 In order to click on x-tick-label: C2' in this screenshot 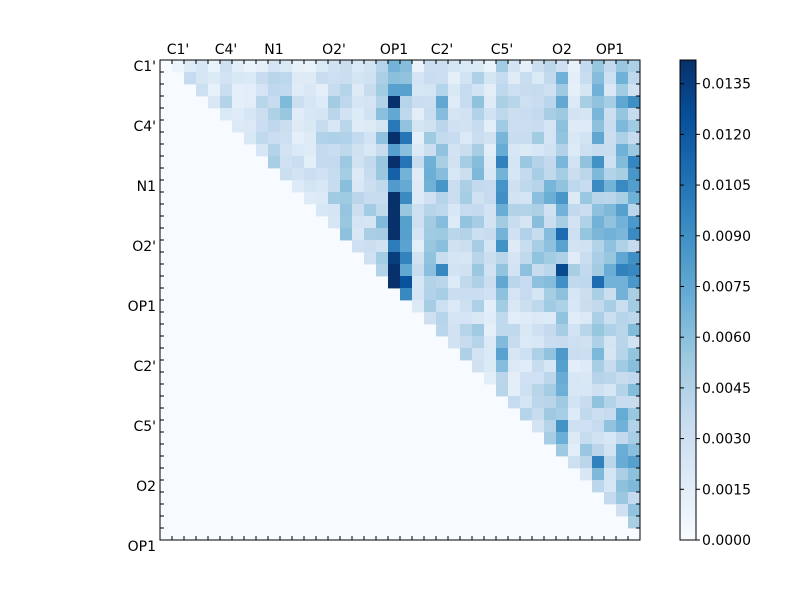, I will do `click(442, 50)`.